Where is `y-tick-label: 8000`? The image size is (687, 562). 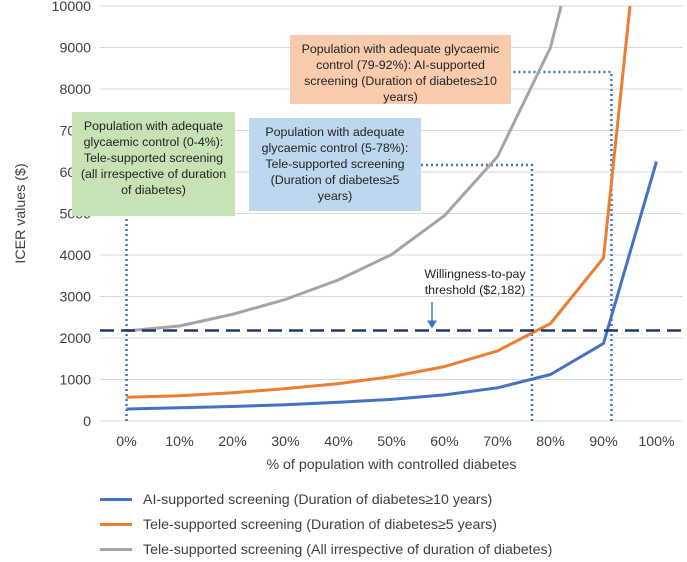
y-tick-label: 8000 is located at coordinates (75, 90).